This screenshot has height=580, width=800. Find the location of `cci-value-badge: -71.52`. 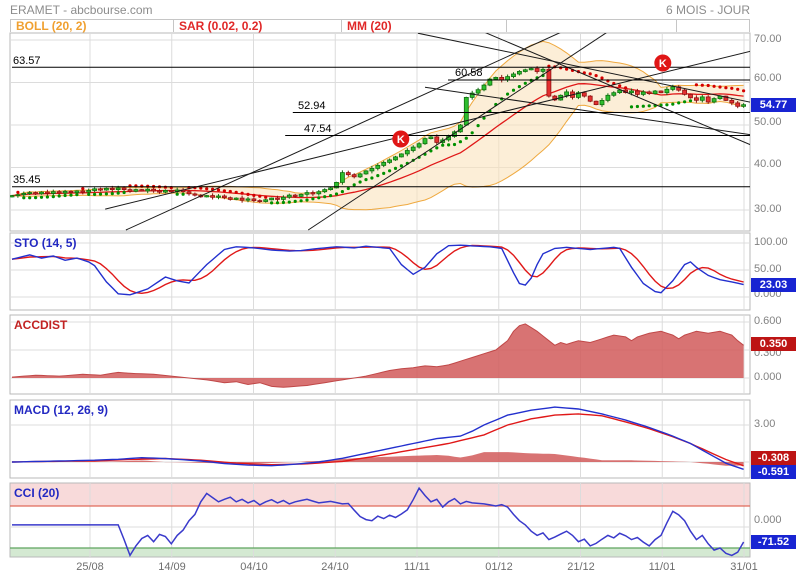

cci-value-badge: -71.52 is located at coordinates (773, 542).